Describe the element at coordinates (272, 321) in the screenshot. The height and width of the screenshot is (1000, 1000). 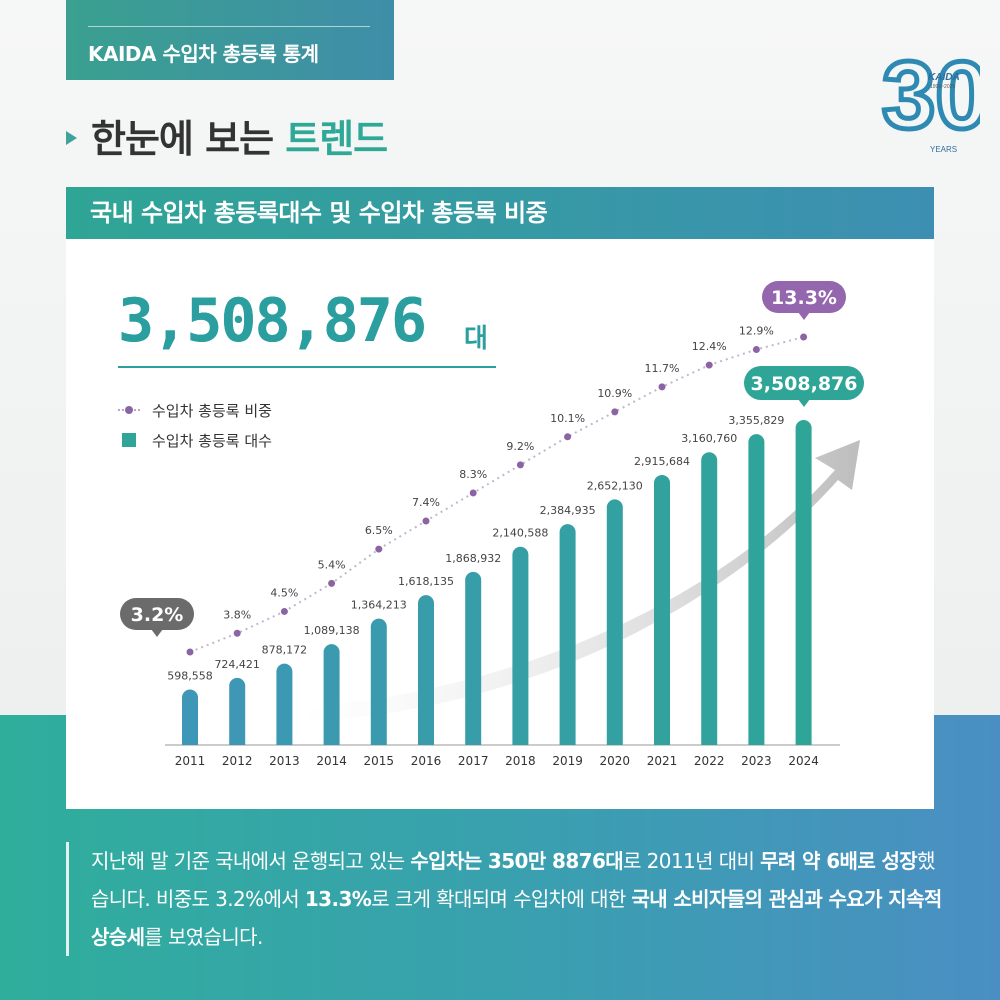
I see `total-count-value: 3,508,876` at that location.